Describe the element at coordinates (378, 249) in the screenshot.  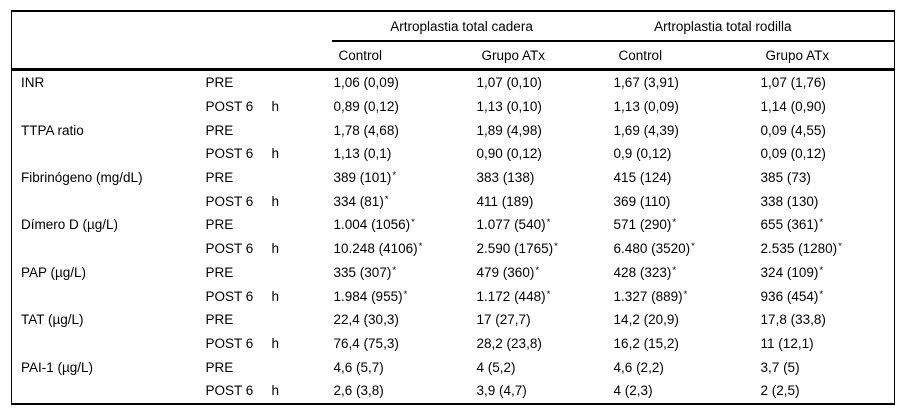
I see `value-cell: 10.248 (4106)*` at that location.